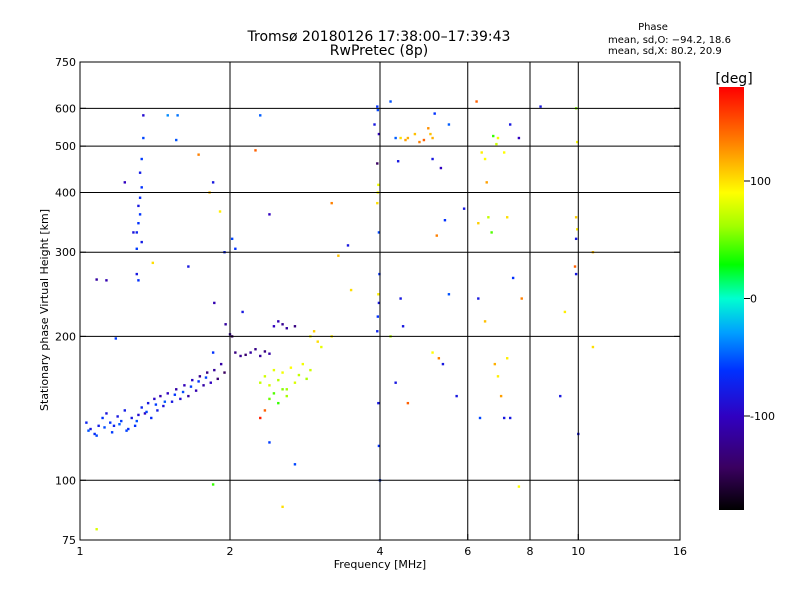 The width and height of the screenshot is (800, 600). I want to click on y-tick-label: 500, so click(65, 146).